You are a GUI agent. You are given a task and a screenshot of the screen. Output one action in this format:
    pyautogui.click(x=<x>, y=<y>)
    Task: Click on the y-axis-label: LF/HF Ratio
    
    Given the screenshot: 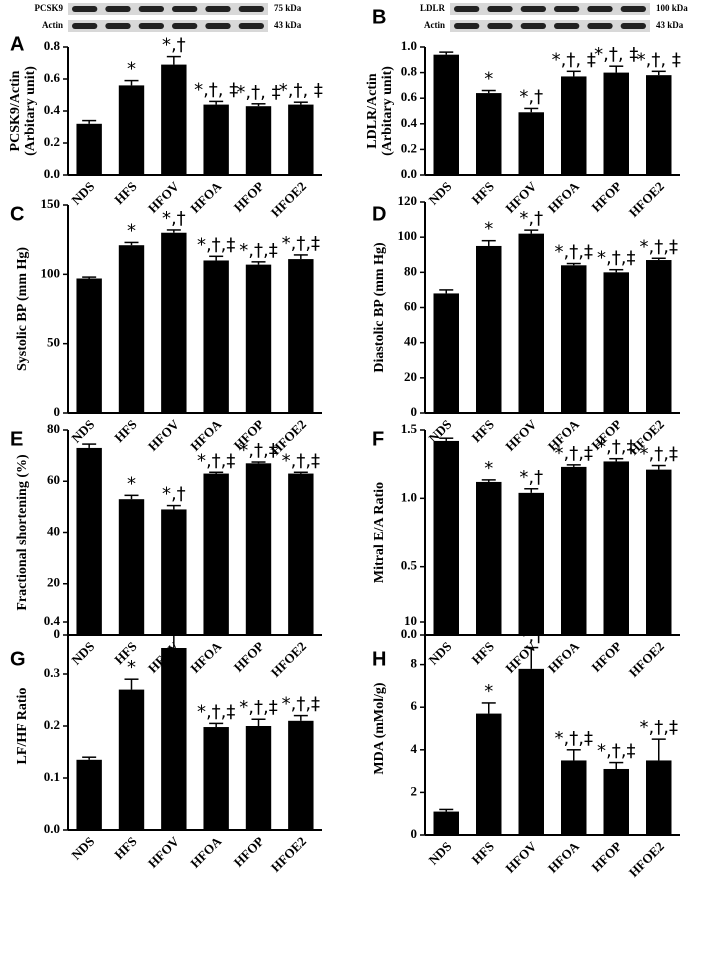 What is the action you would take?
    pyautogui.click(x=22, y=726)
    